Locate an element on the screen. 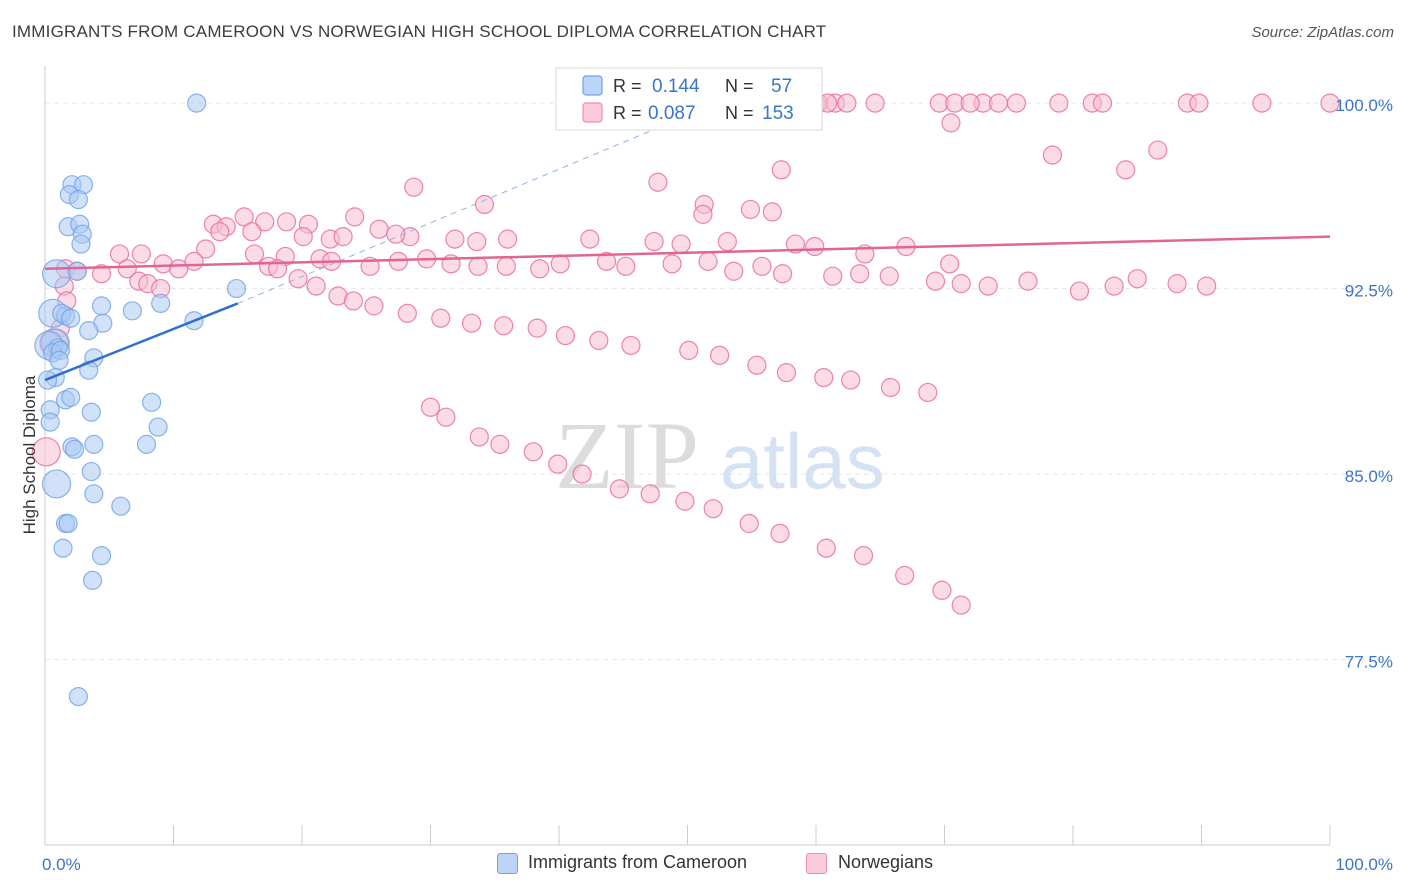 The image size is (1406, 892). cameroon-points is located at coordinates (140, 400).